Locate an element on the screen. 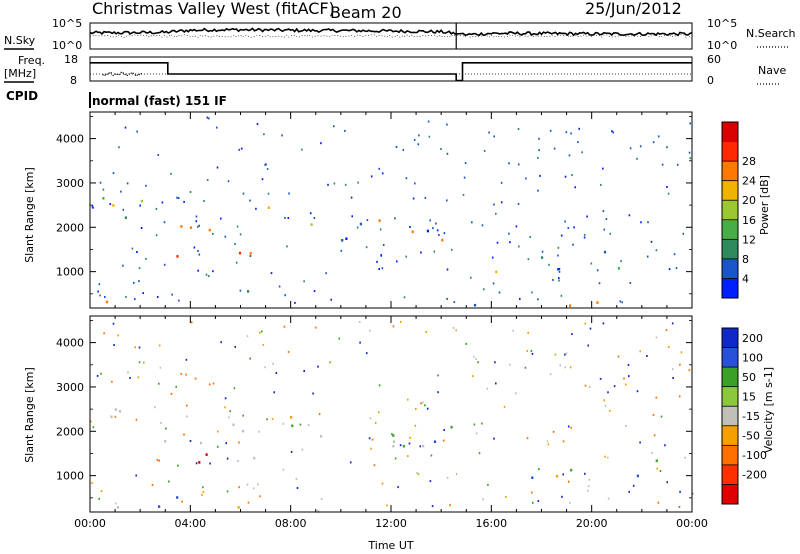 The width and height of the screenshot is (800, 554). freq-line is located at coordinates (391, 72).